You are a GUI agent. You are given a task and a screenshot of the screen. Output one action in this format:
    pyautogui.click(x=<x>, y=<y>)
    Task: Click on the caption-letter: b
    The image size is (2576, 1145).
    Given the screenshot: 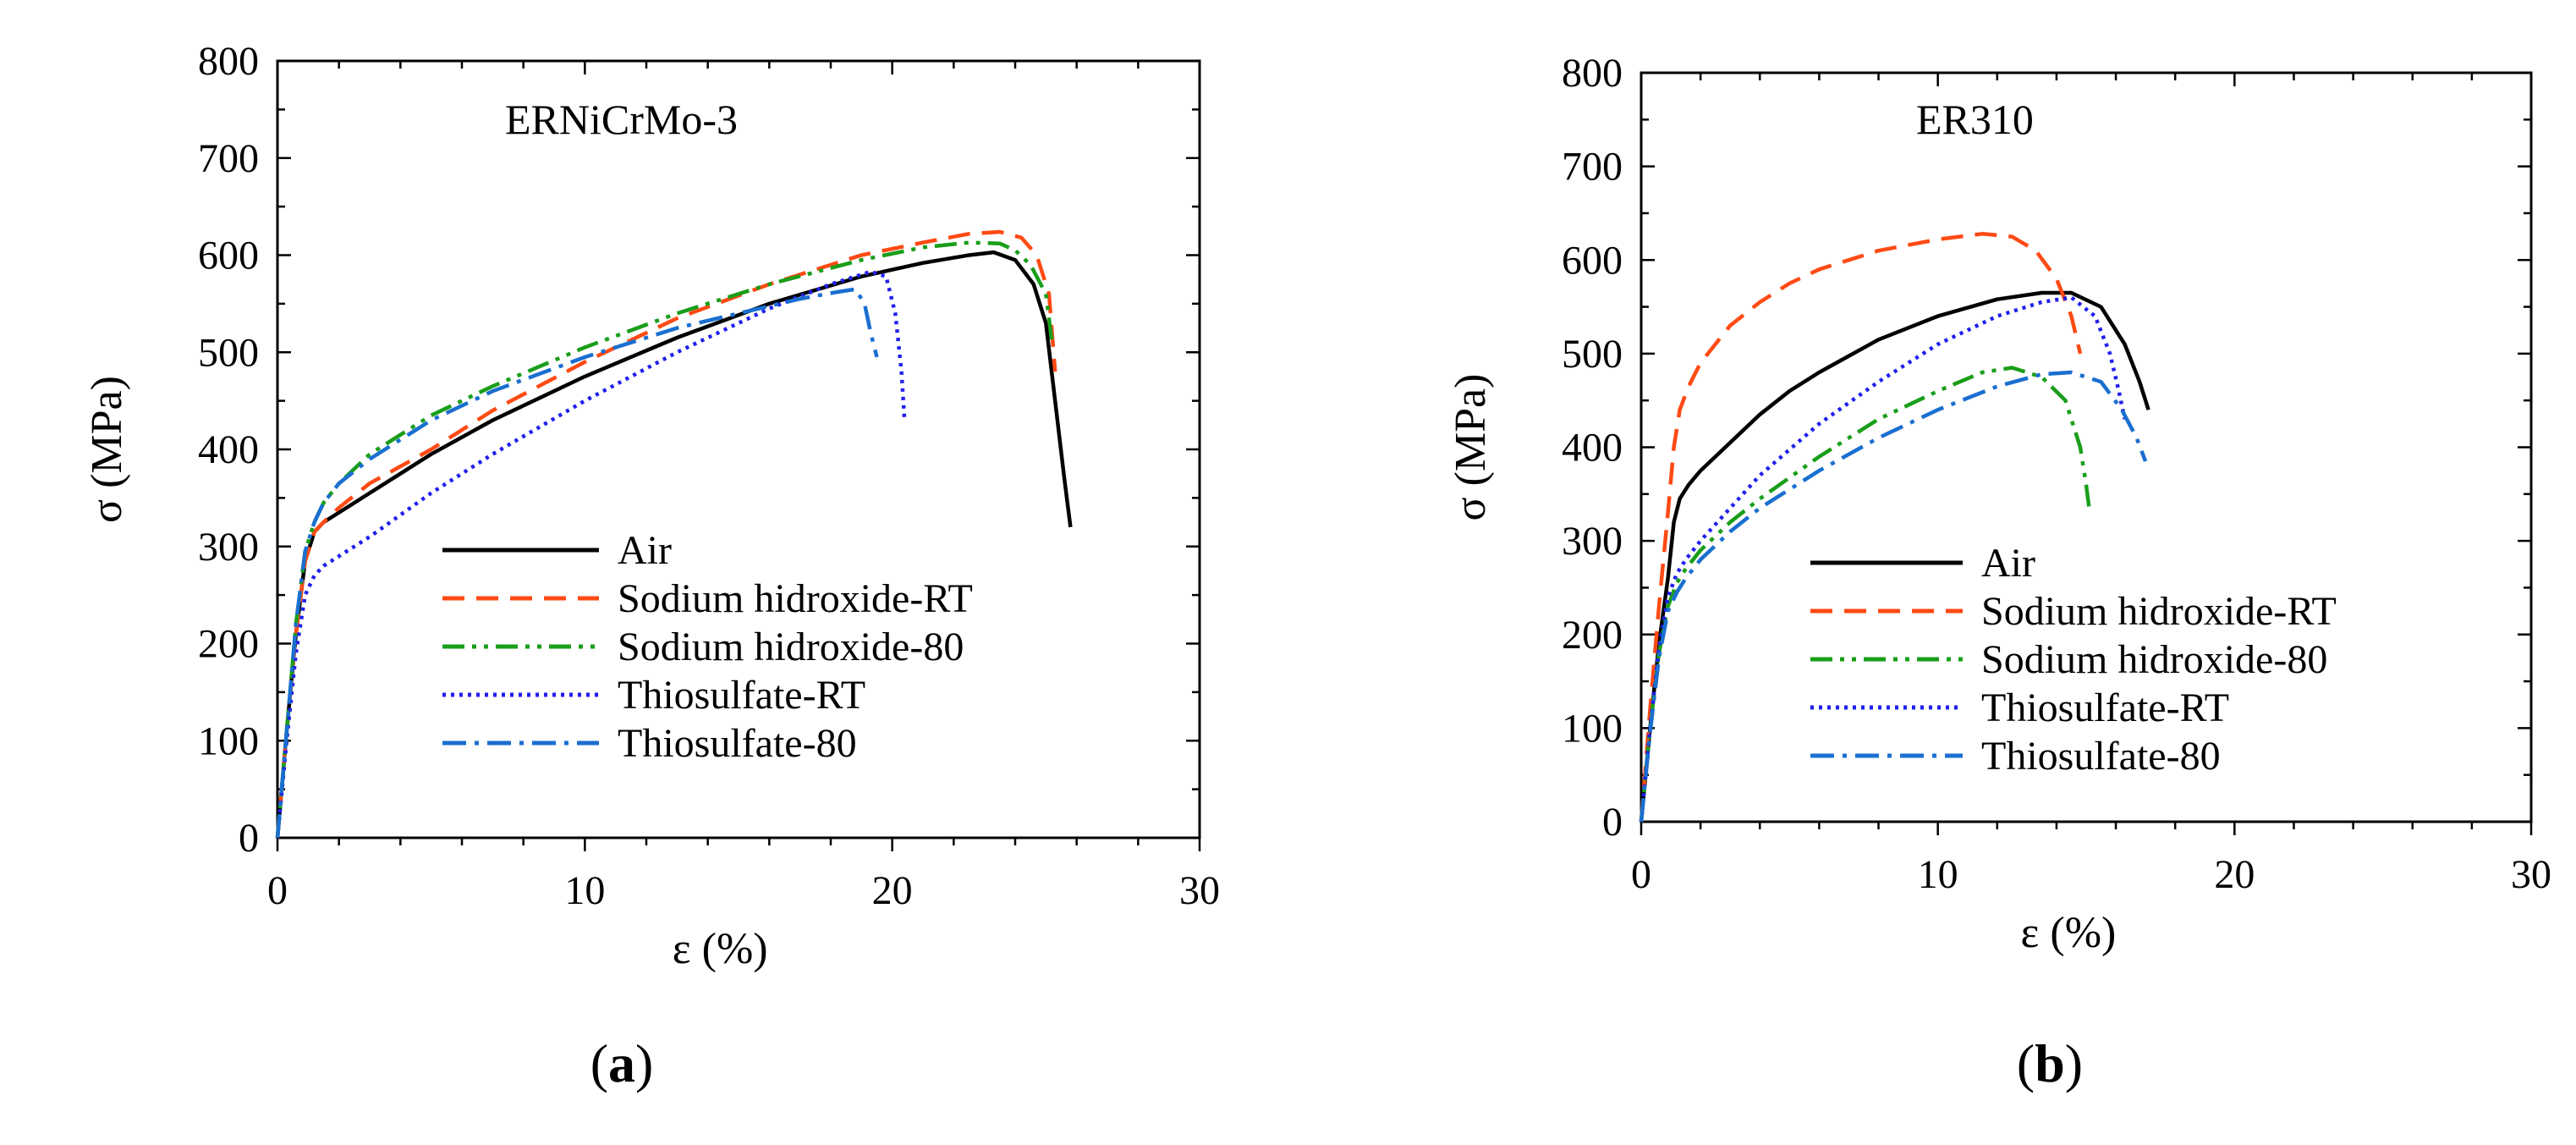 What is the action you would take?
    pyautogui.click(x=2050, y=1063)
    